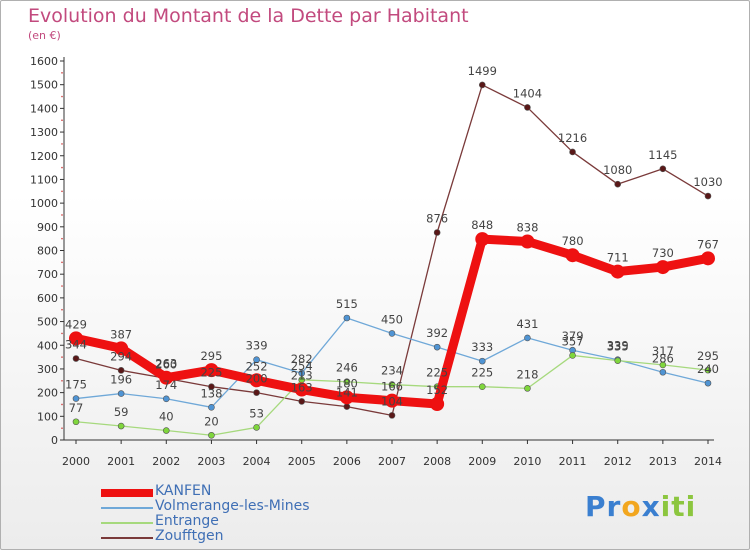  Describe the element at coordinates (211, 461) in the screenshot. I see `x-tick-label: 2003` at that location.